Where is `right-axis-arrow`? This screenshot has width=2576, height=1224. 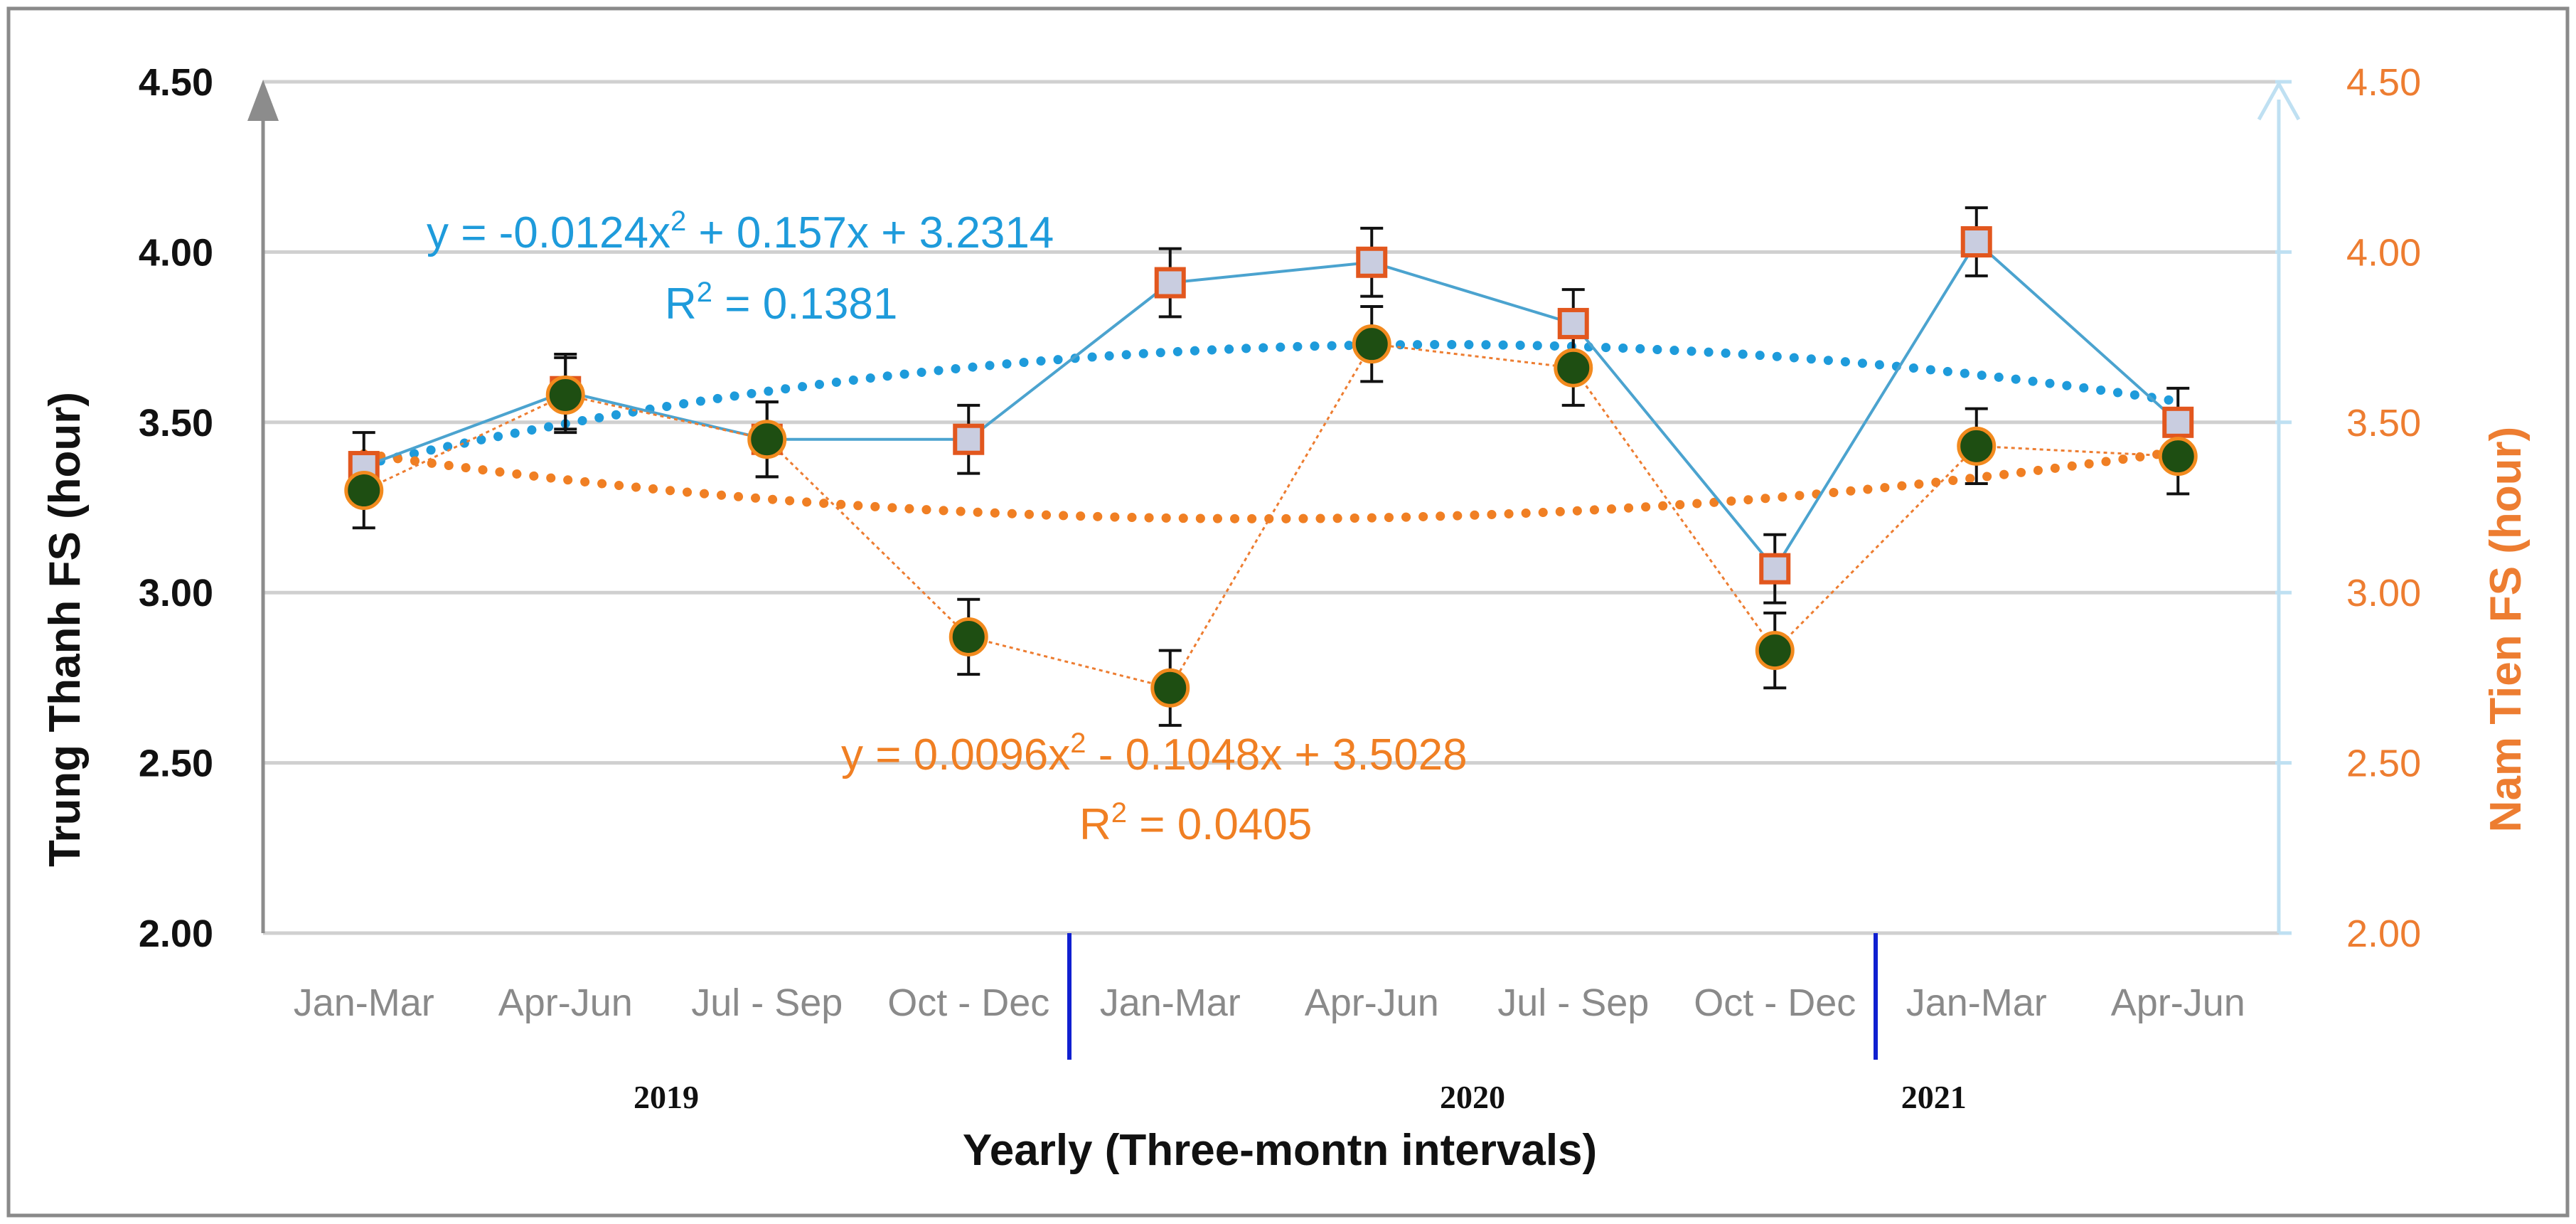 right-axis-arrow is located at coordinates (2279, 100).